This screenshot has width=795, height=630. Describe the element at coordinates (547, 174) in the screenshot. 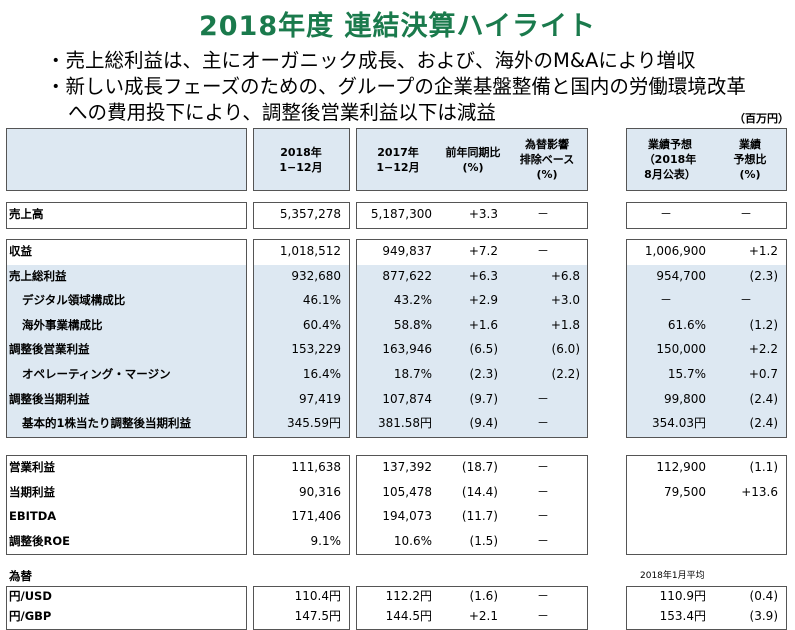

I see `header-fx-2: (%)` at that location.